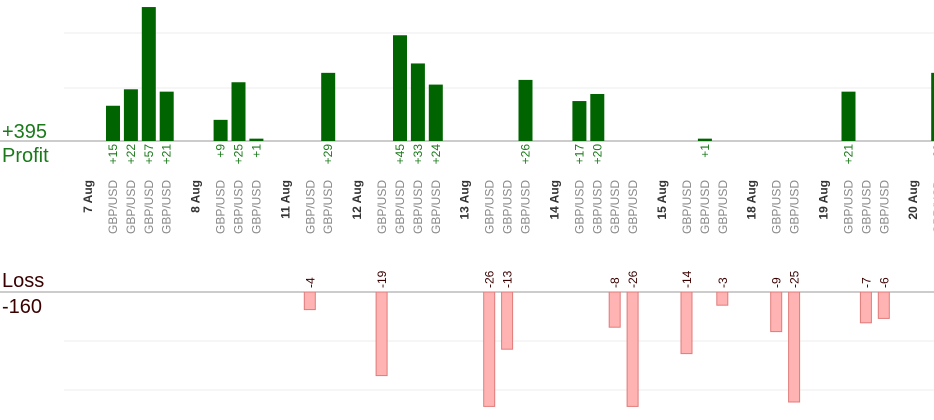 This screenshot has width=934, height=420. What do you see at coordinates (662, 200) in the screenshot?
I see `date-label: 15 Aug` at bounding box center [662, 200].